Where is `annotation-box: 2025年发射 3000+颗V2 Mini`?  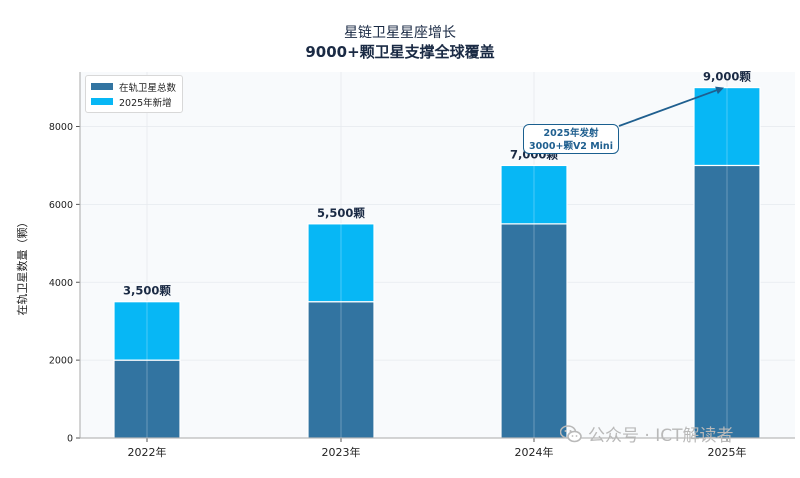 annotation-box: 2025年发射 3000+颗V2 Mini is located at coordinates (571, 139).